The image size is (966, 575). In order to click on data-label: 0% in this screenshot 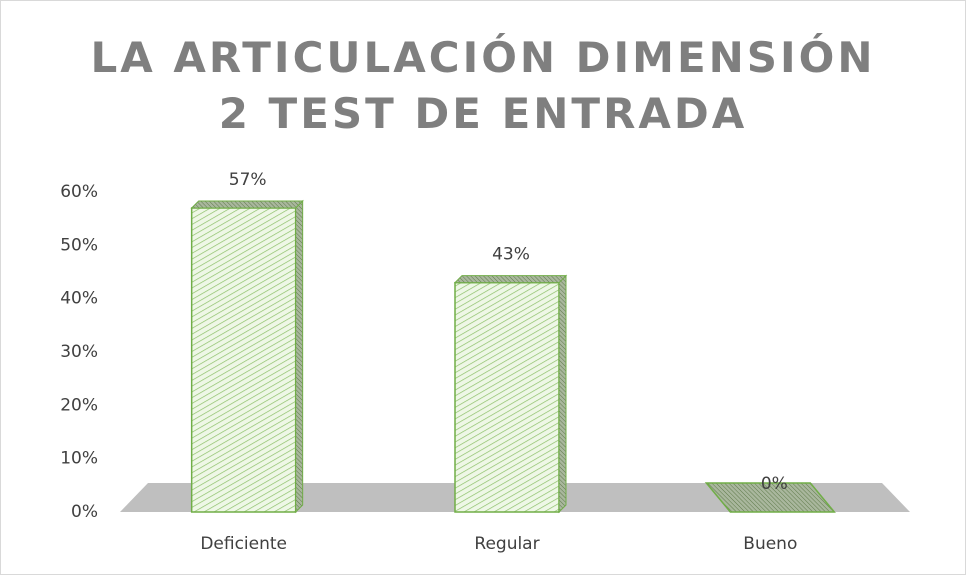, I will do `click(774, 484)`.